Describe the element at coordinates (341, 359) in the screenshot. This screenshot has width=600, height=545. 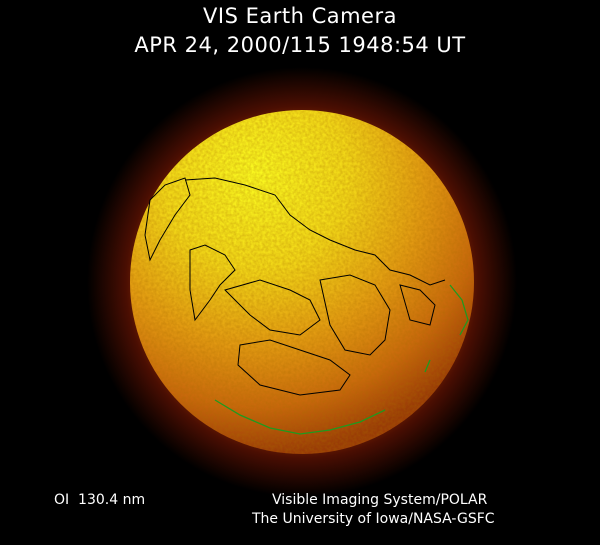
I see `auroral-oval` at that location.